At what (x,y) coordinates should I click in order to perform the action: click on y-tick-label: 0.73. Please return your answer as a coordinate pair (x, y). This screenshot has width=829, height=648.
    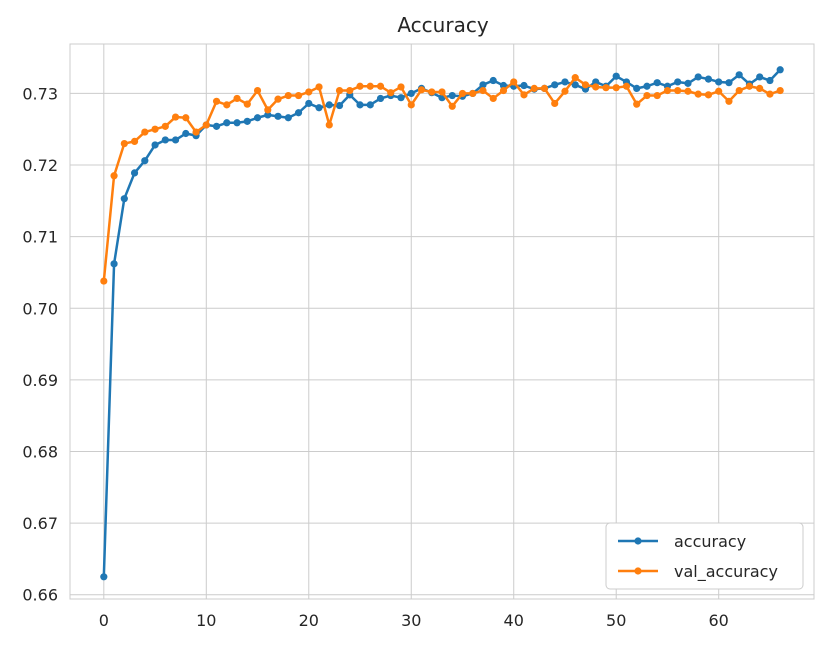
    Looking at the image, I should click on (40, 93).